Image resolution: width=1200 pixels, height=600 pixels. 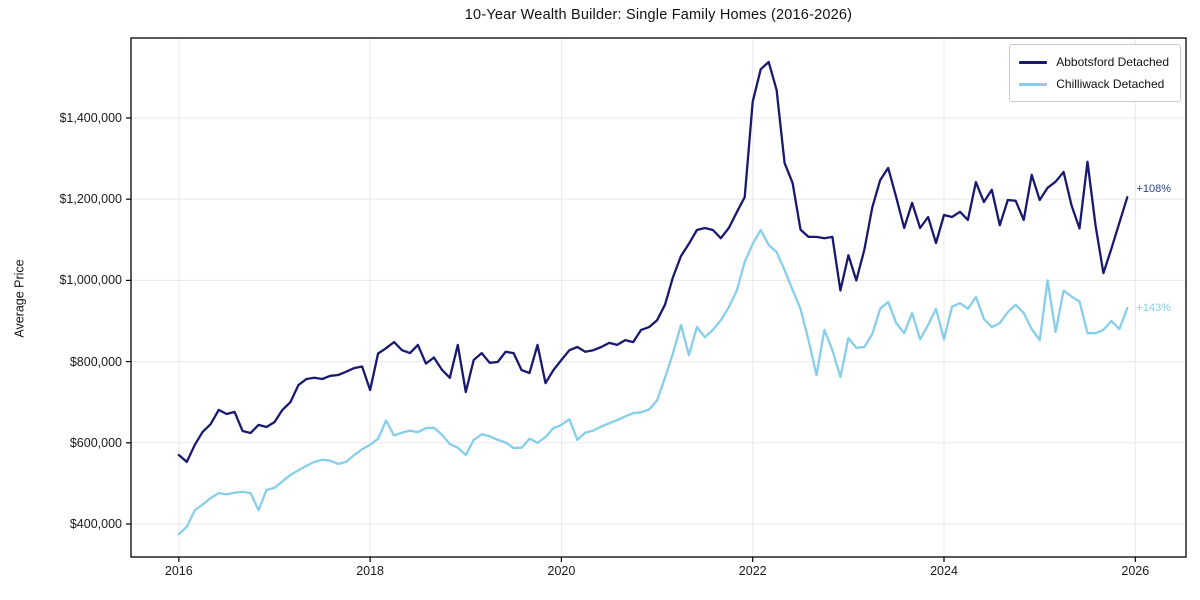 What do you see at coordinates (1033, 62) in the screenshot?
I see `legend-line-swatch-abbotsford` at bounding box center [1033, 62].